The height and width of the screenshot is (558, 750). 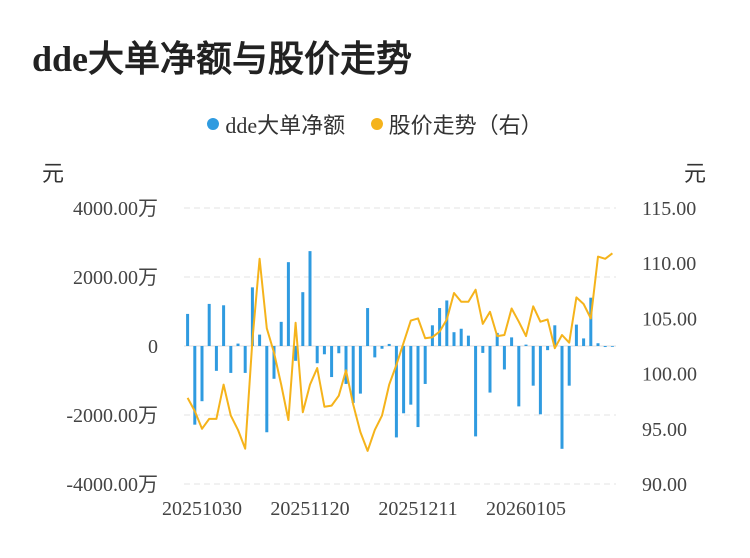 What do you see at coordinates (465, 125) in the screenshot?
I see `legend-label-price: 股价走势（右）` at bounding box center [465, 125].